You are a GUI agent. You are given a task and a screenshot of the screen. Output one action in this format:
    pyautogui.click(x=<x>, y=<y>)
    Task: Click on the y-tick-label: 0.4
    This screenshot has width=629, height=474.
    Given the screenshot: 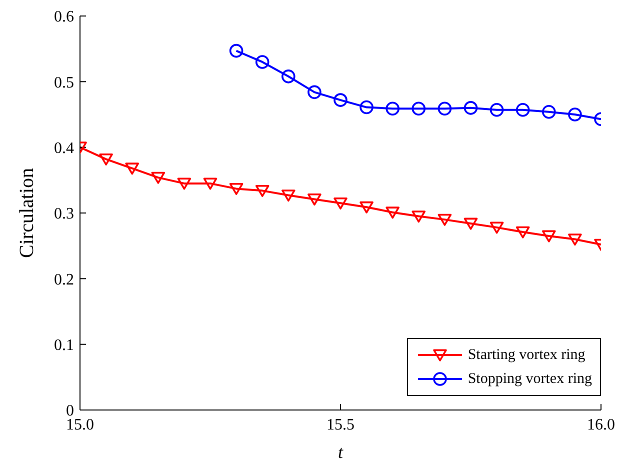 What is the action you would take?
    pyautogui.click(x=64, y=149)
    